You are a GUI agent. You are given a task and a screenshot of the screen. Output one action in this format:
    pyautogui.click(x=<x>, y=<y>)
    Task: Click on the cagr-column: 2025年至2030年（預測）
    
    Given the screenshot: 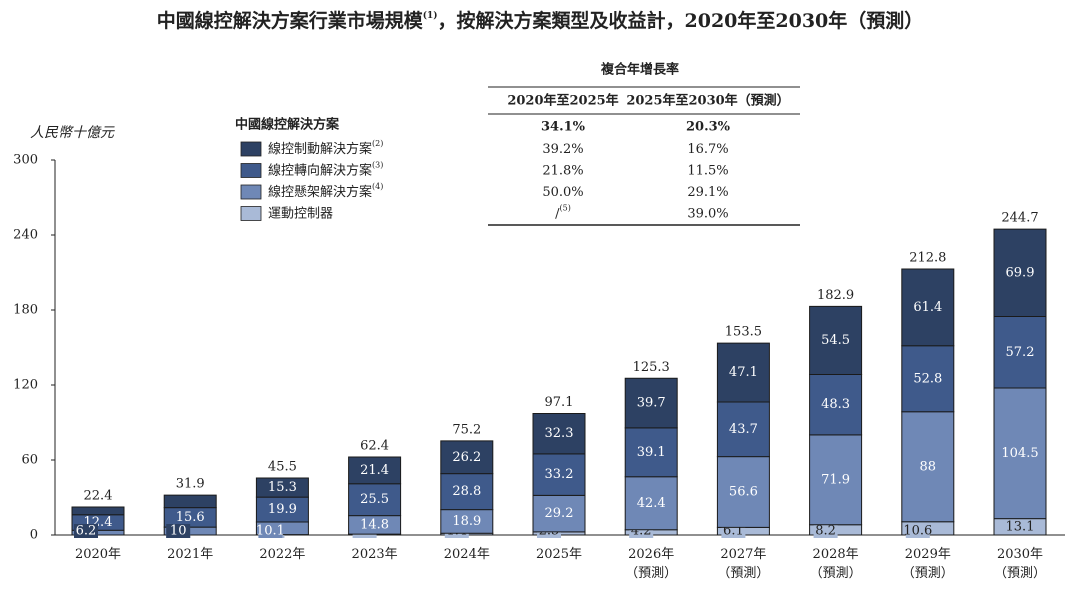 What is the action you would take?
    pyautogui.click(x=707, y=101)
    